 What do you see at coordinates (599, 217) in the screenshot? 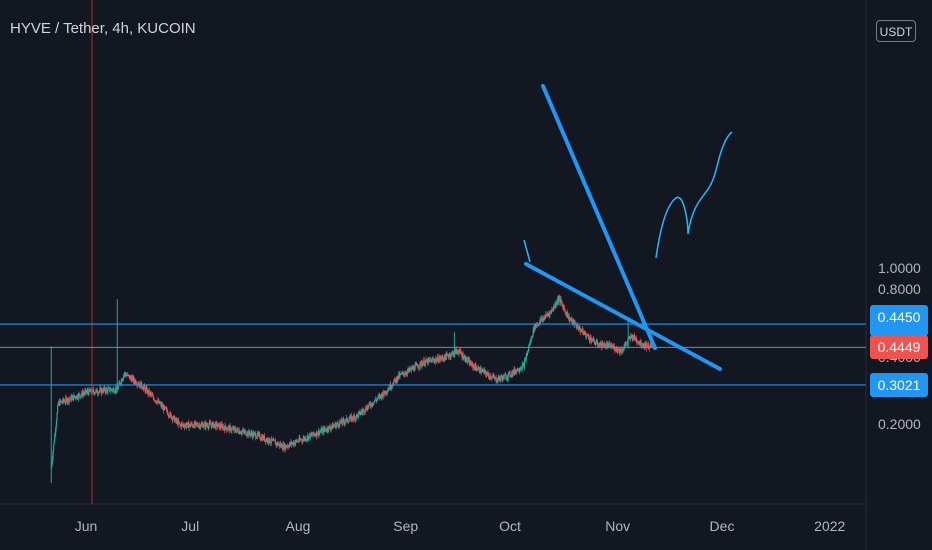
I see `resistance-trendline` at bounding box center [599, 217].